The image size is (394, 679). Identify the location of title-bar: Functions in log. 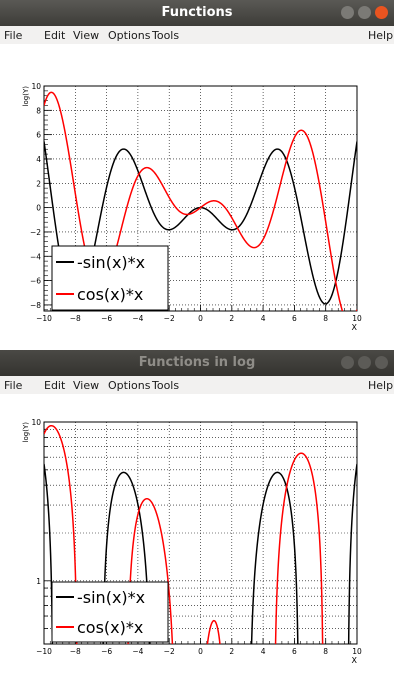
(197, 363).